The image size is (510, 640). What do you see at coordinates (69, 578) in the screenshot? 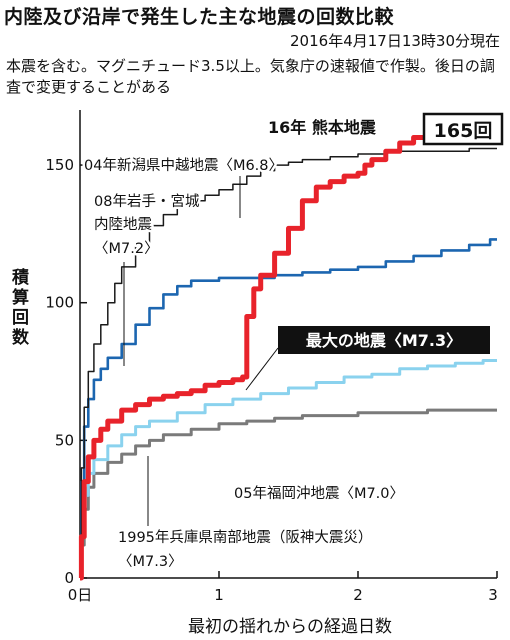
I see `y-tick-label: 0` at bounding box center [69, 578].